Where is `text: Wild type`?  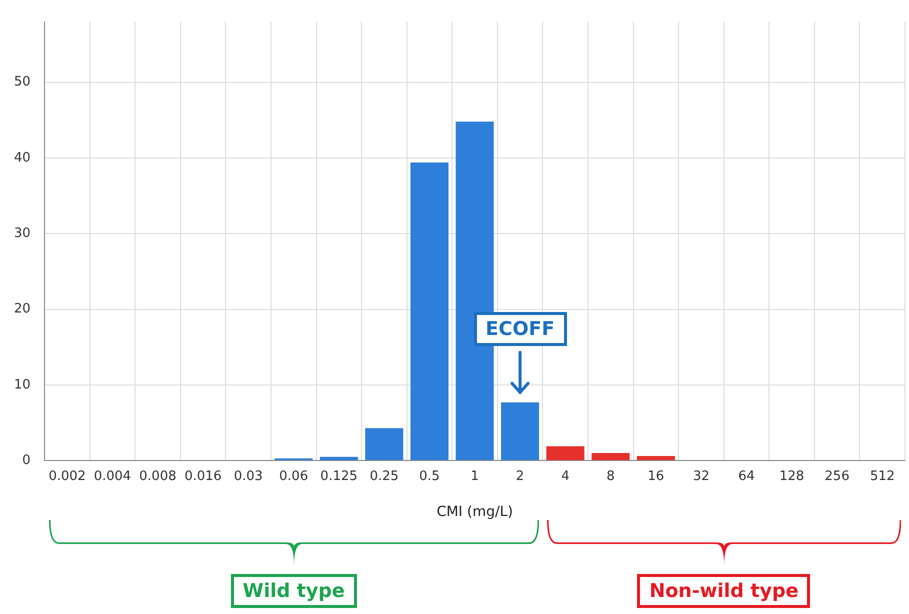 text: Wild type is located at coordinates (293, 591).